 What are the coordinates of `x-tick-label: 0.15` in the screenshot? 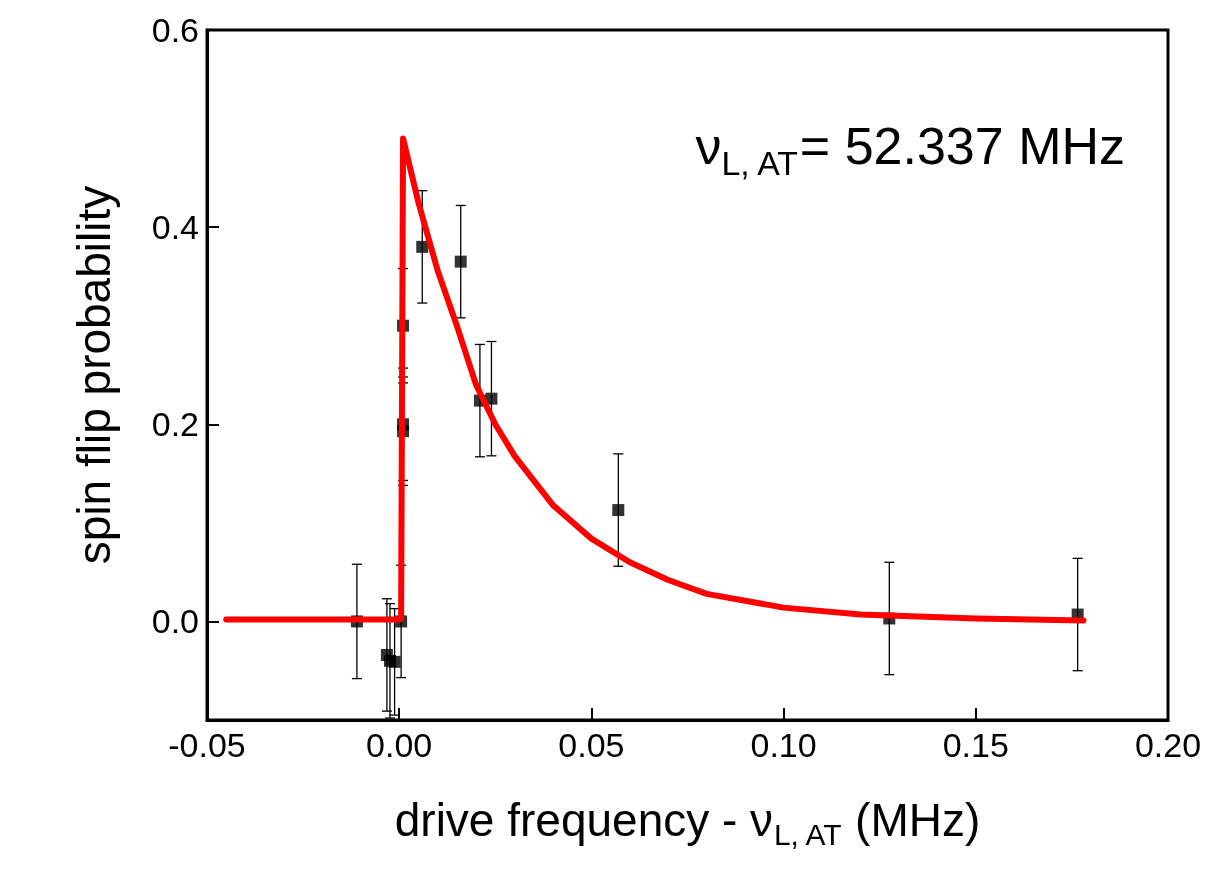 It's located at (975, 745).